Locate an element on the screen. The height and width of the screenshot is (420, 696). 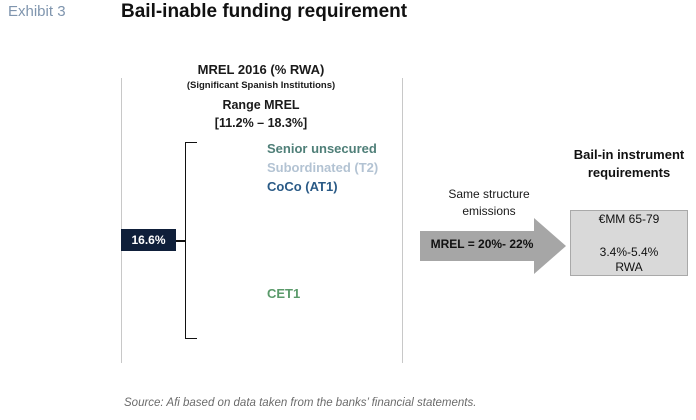
bailin-amount: €MM 65-79 is located at coordinates (629, 219).